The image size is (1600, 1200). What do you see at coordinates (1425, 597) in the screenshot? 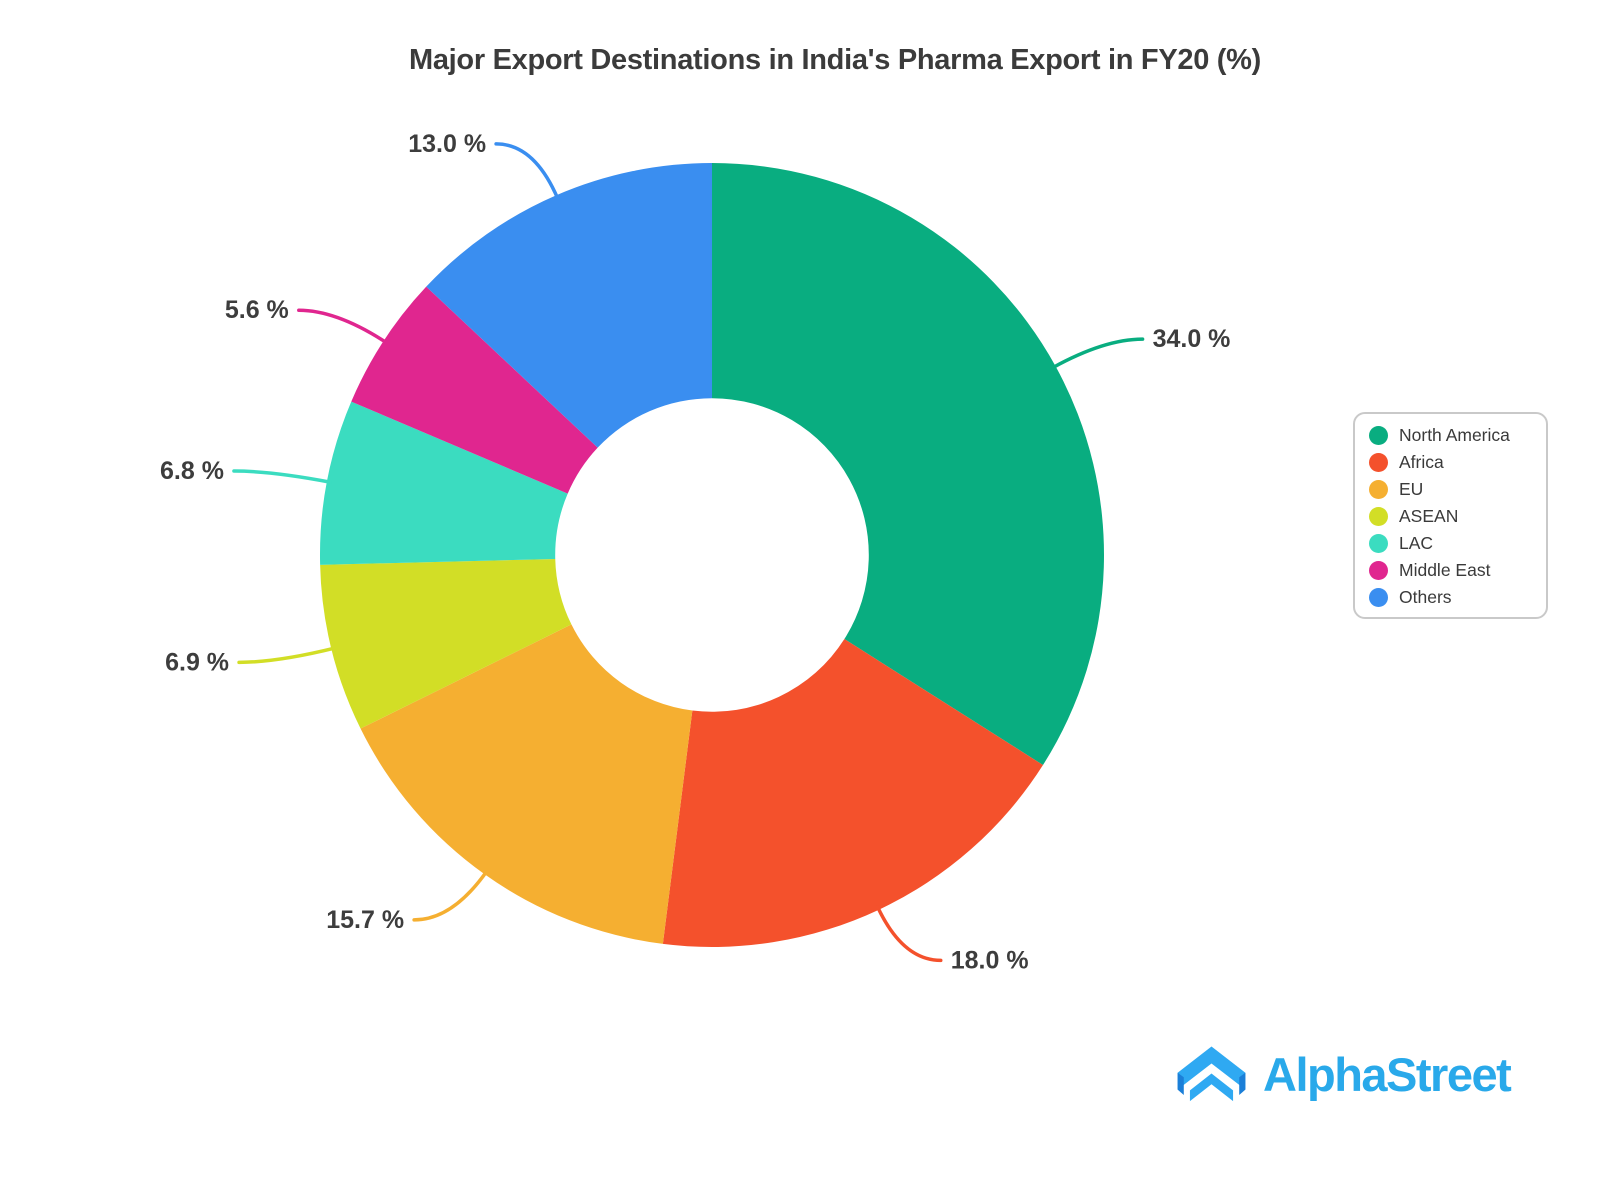
I see `legend-label-others: Others` at bounding box center [1425, 597].